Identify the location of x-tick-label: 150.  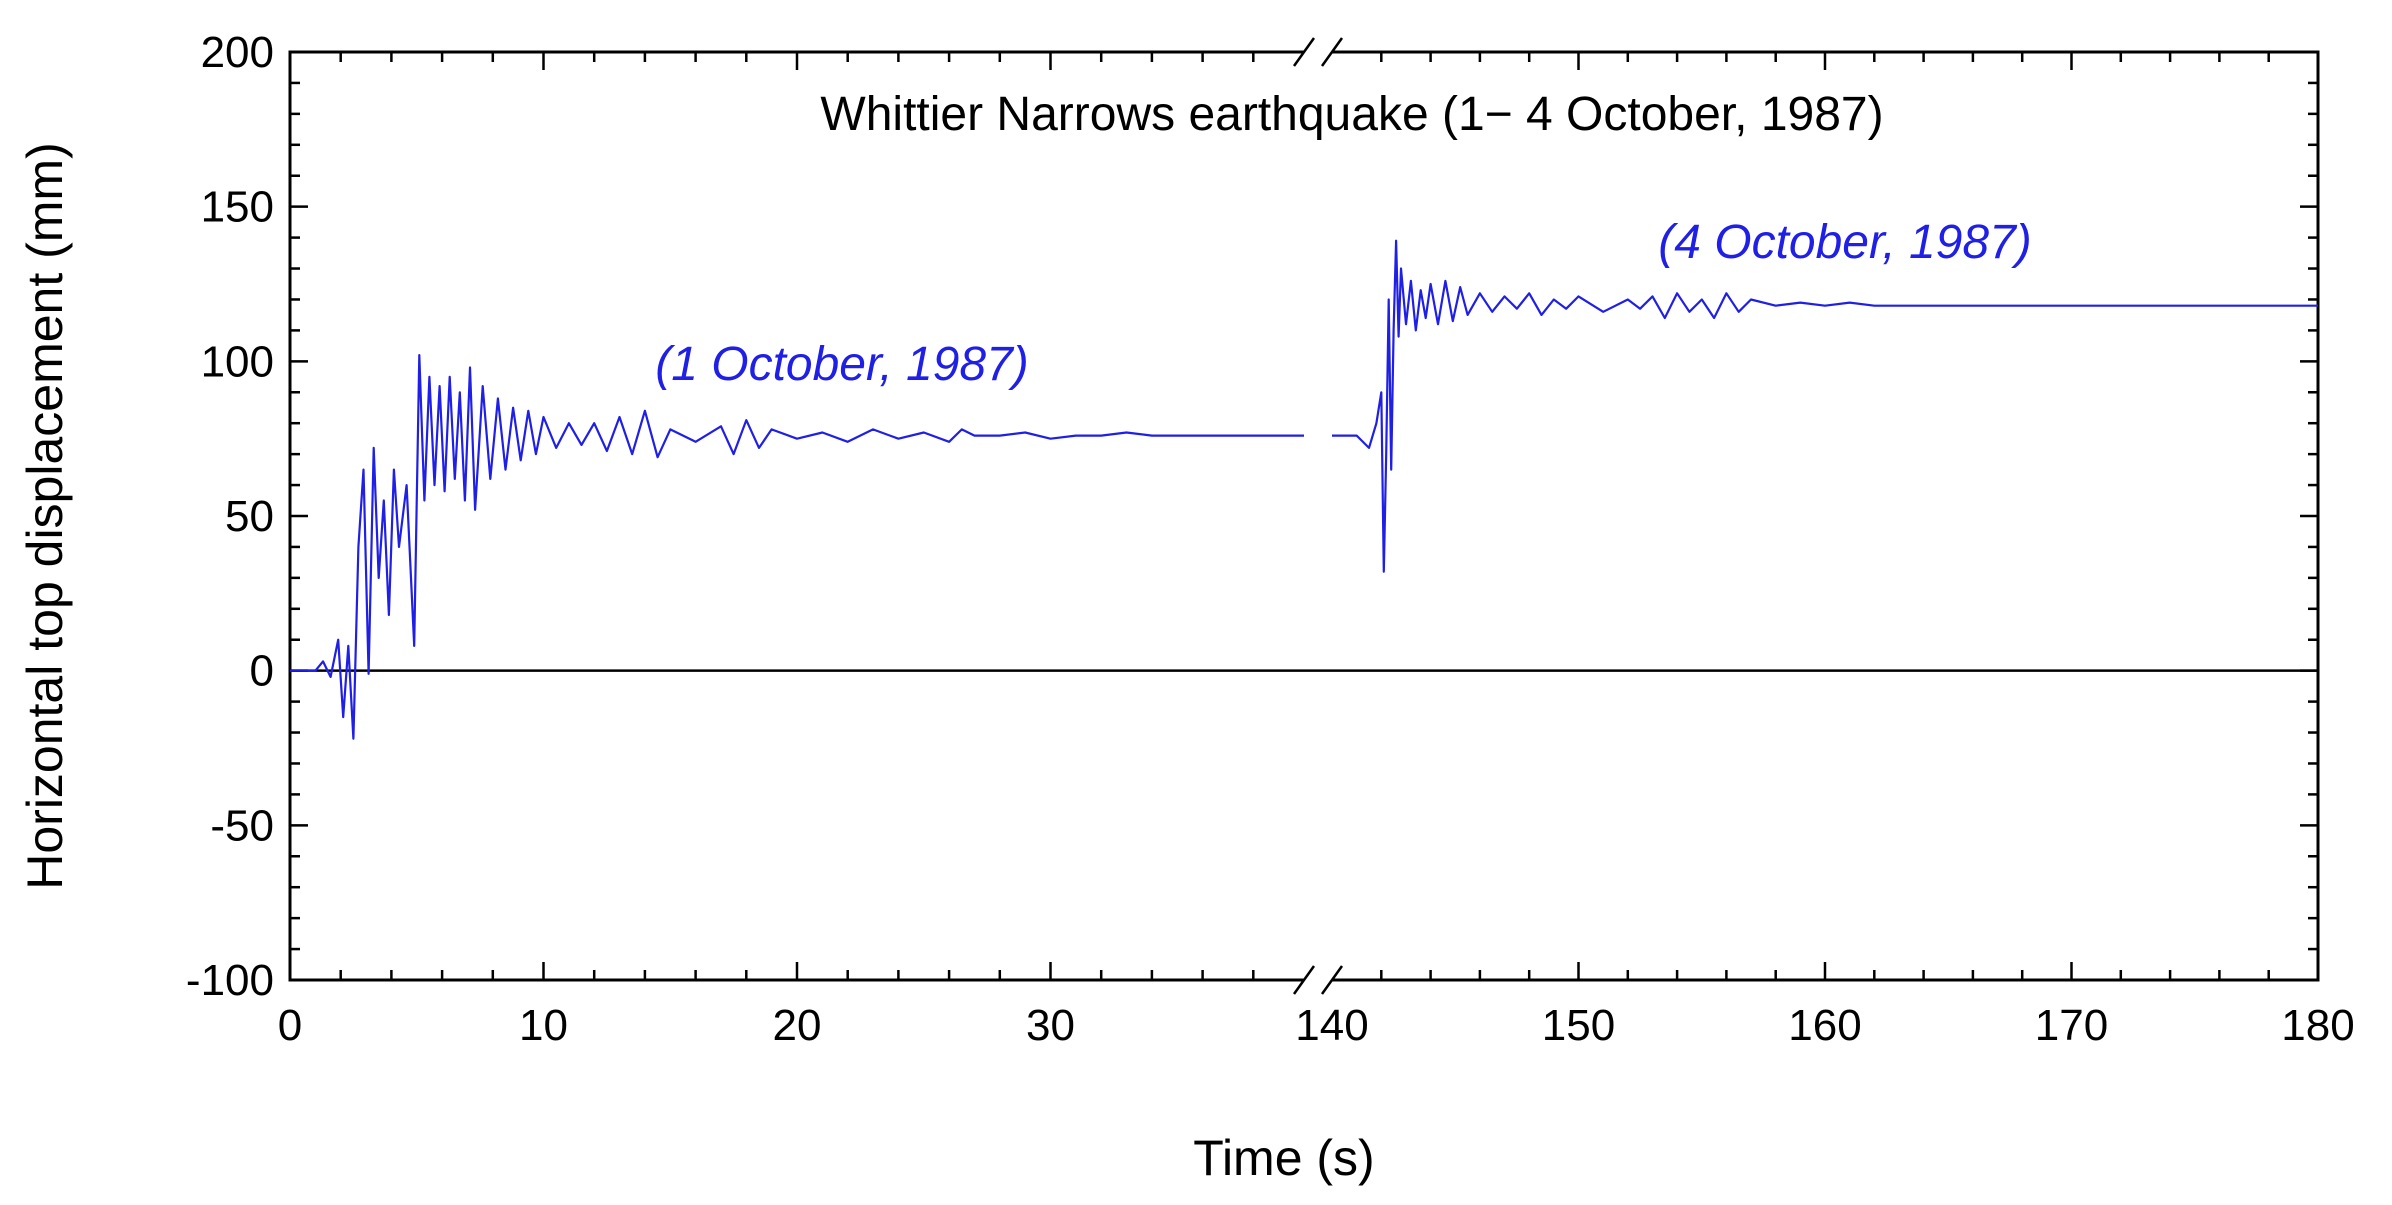
(1578, 1025).